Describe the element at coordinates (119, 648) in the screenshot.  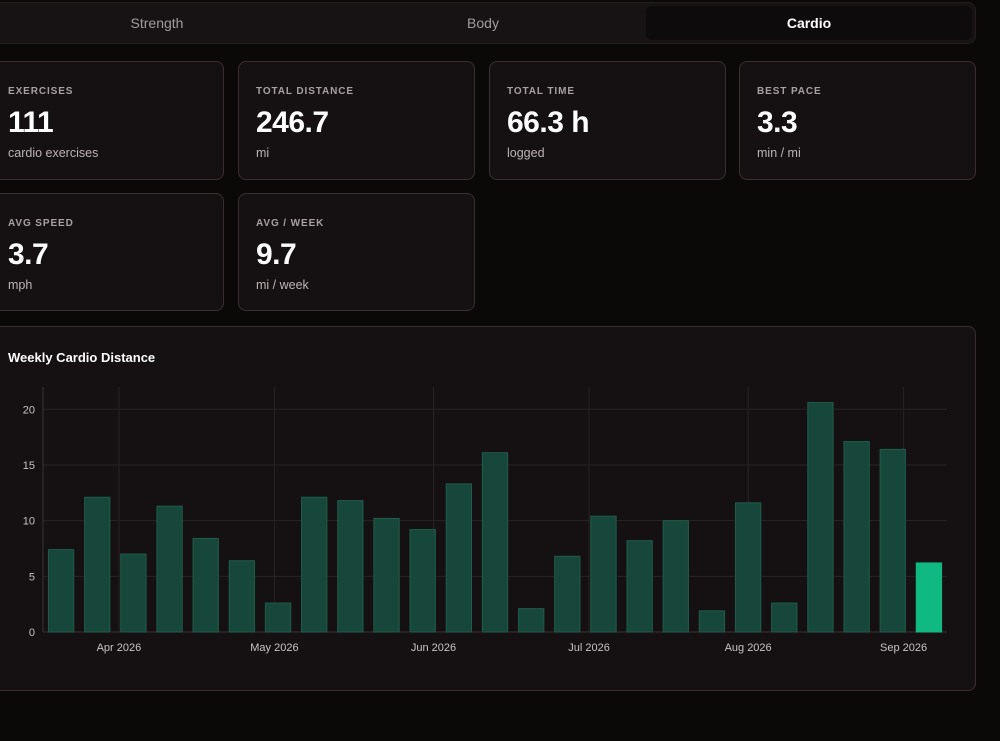
I see `x-tick-label: Apr 2026` at that location.